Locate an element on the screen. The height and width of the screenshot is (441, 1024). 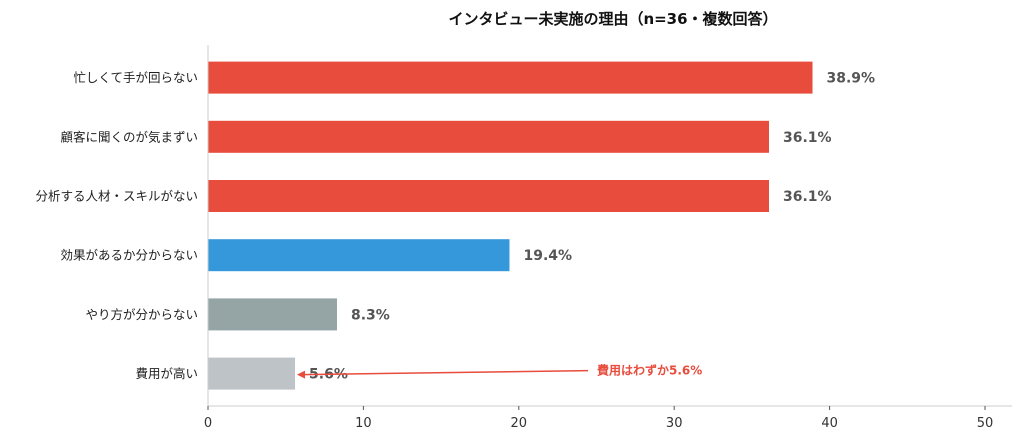
x-tick-label: 40 is located at coordinates (829, 423).